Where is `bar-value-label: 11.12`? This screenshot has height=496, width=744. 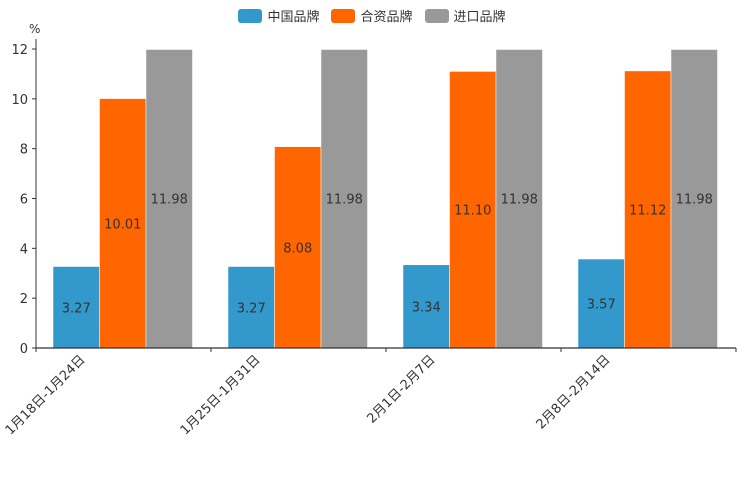 bar-value-label: 11.12 is located at coordinates (647, 210).